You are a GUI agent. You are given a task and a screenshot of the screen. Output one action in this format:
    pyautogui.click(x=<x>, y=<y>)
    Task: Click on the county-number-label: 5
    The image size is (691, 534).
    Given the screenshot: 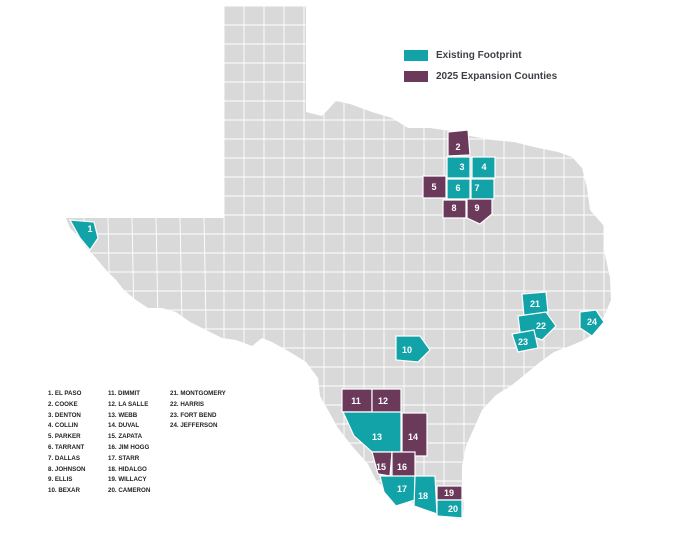 What is the action you would take?
    pyautogui.click(x=433, y=187)
    